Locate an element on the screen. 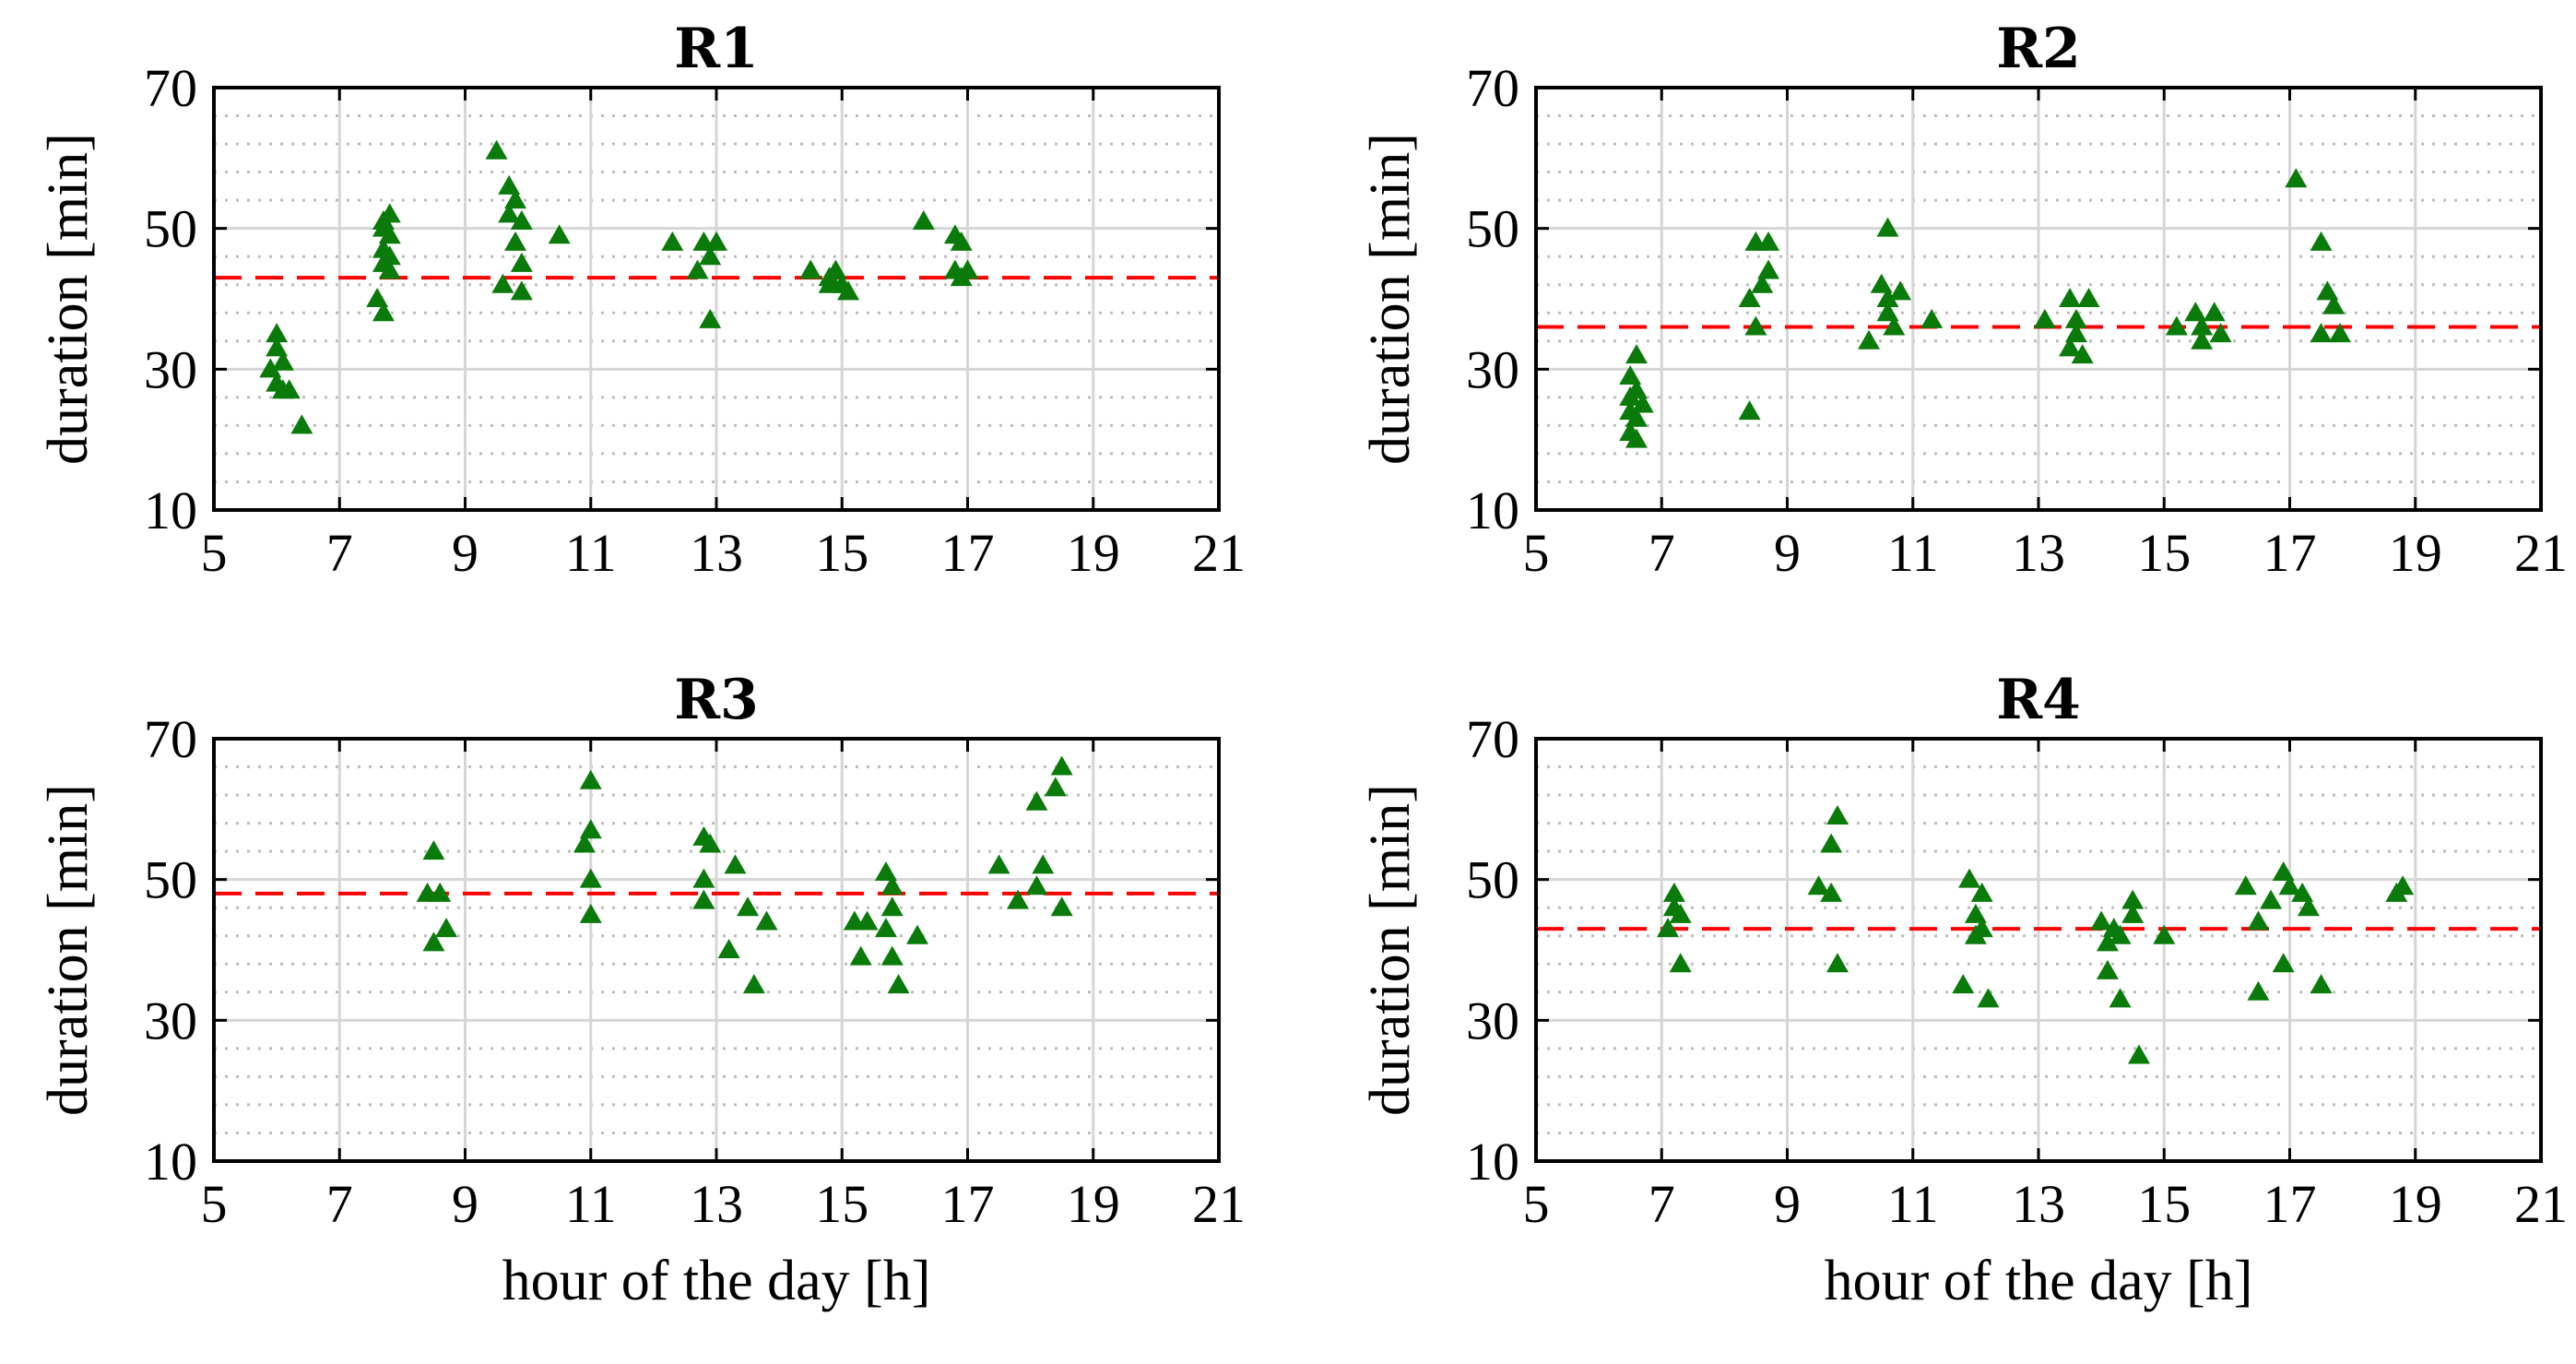  subplot-title: R4 is located at coordinates (2038, 700).